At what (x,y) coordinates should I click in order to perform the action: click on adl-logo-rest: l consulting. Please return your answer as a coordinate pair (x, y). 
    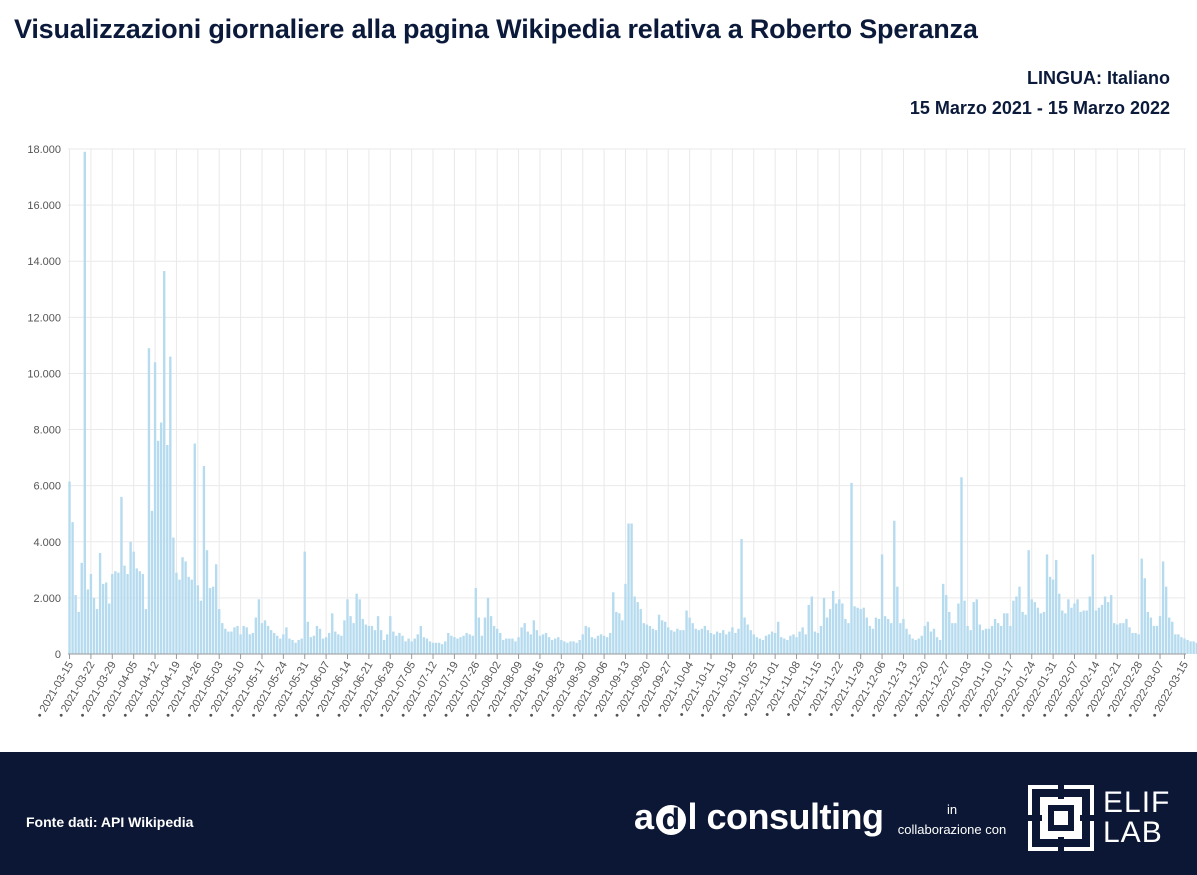
    Looking at the image, I should click on (786, 816).